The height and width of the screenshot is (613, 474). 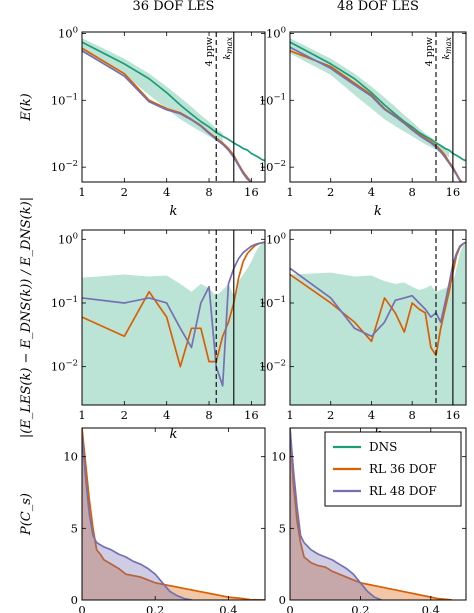 What do you see at coordinates (26, 514) in the screenshot?
I see `y-axis-label: P(C_s)` at bounding box center [26, 514].